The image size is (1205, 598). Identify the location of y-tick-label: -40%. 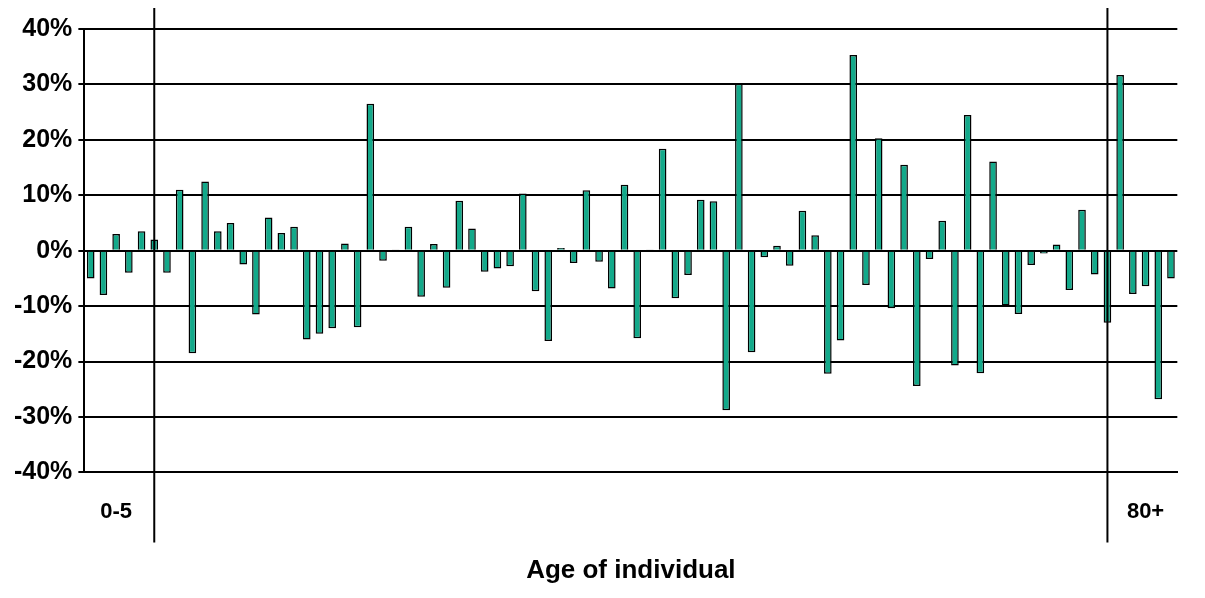
(43, 470).